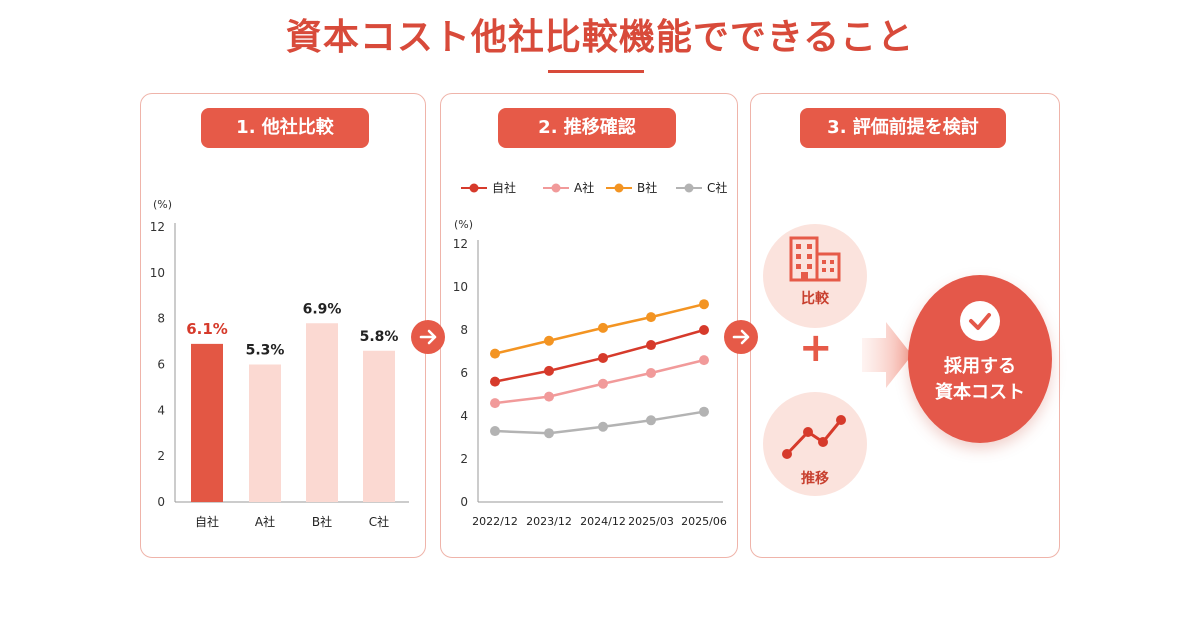  I want to click on page-title: 資本コスト他社比較機能でできること, so click(600, 37).